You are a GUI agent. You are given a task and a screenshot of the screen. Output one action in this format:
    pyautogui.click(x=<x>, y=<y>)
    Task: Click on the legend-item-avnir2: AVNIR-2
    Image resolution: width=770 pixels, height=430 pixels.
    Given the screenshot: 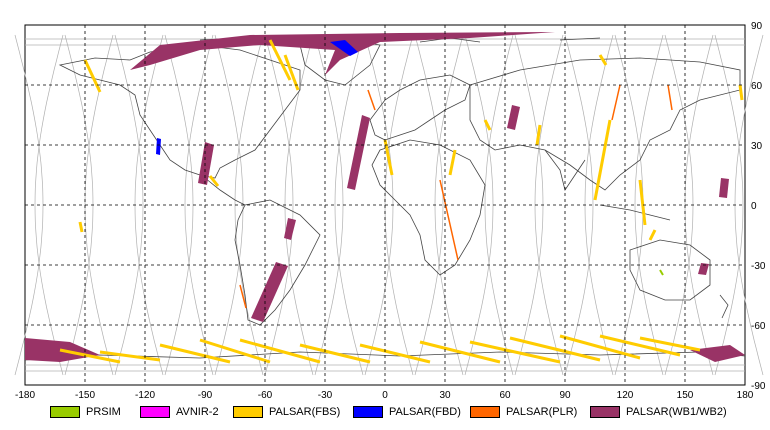 What is the action you would take?
    pyautogui.click(x=179, y=412)
    